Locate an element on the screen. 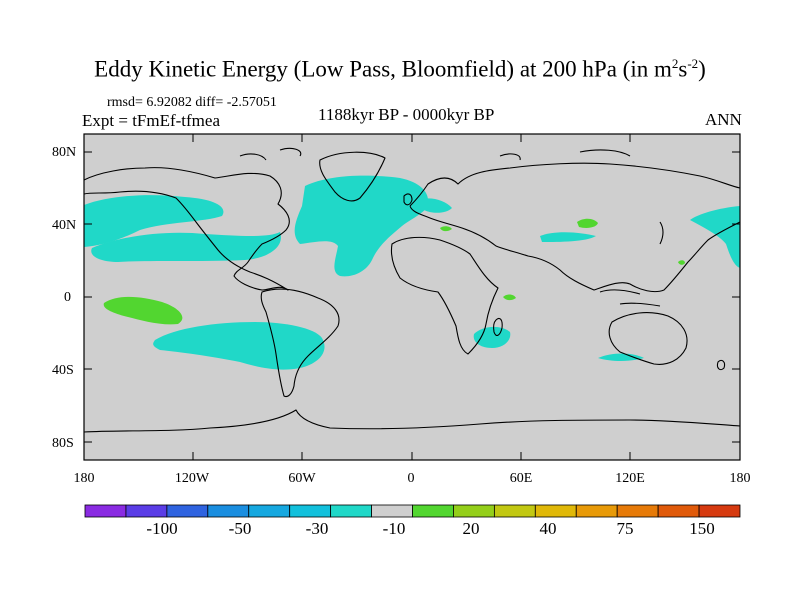 Image resolution: width=800 pixels, height=600 pixels. coastline-madagascar is located at coordinates (498, 327).